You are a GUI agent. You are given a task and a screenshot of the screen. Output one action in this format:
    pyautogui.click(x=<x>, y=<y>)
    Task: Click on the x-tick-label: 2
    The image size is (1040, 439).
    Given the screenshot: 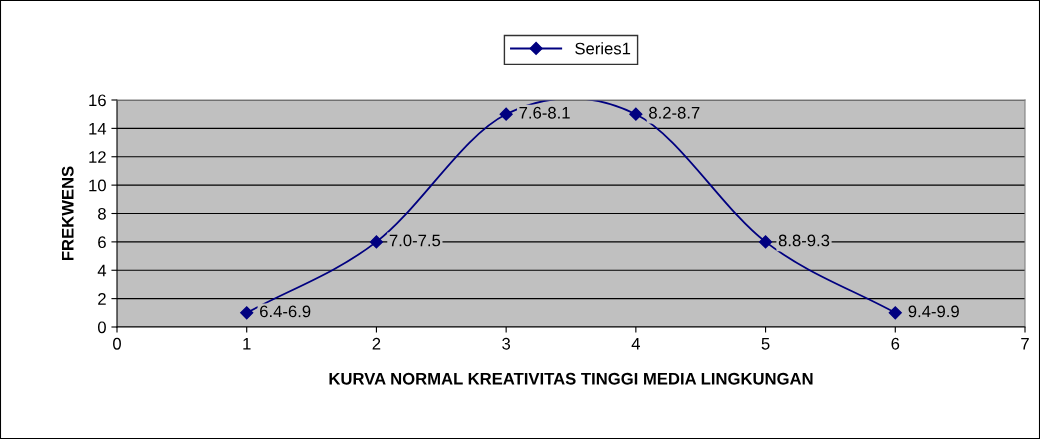 What is the action you would take?
    pyautogui.click(x=376, y=343)
    